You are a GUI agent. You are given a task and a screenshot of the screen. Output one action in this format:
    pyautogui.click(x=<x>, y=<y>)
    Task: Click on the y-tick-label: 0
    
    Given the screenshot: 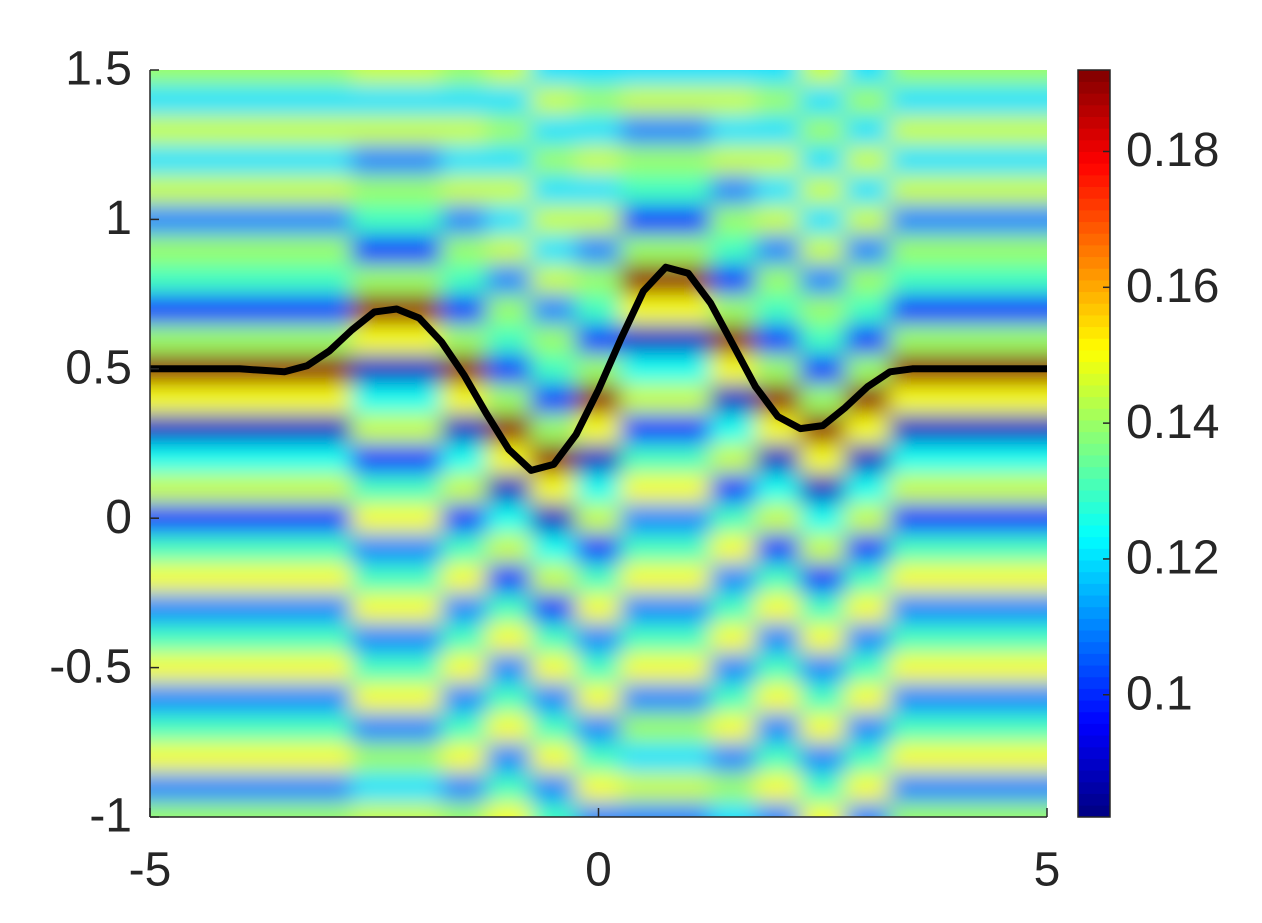 What is the action you would take?
    pyautogui.click(x=118, y=517)
    